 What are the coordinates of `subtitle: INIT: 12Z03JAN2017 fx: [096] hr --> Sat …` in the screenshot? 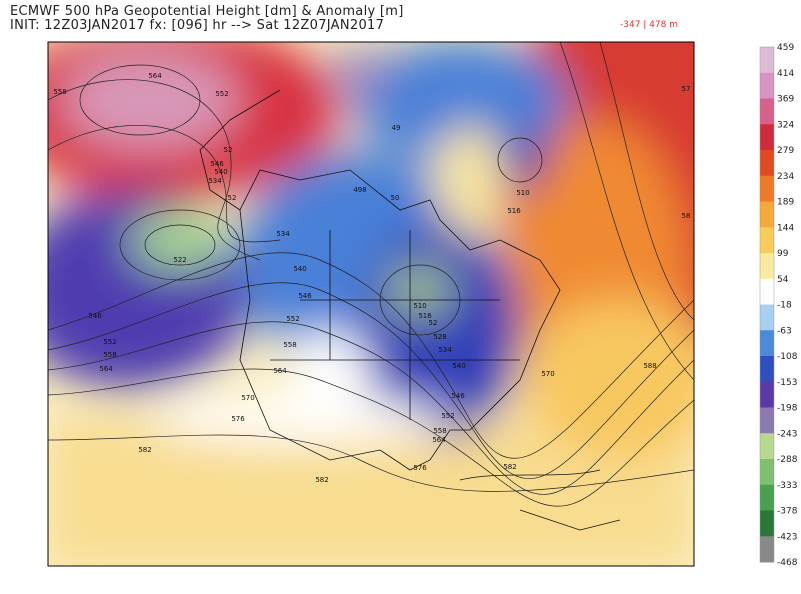 It's located at (197, 25).